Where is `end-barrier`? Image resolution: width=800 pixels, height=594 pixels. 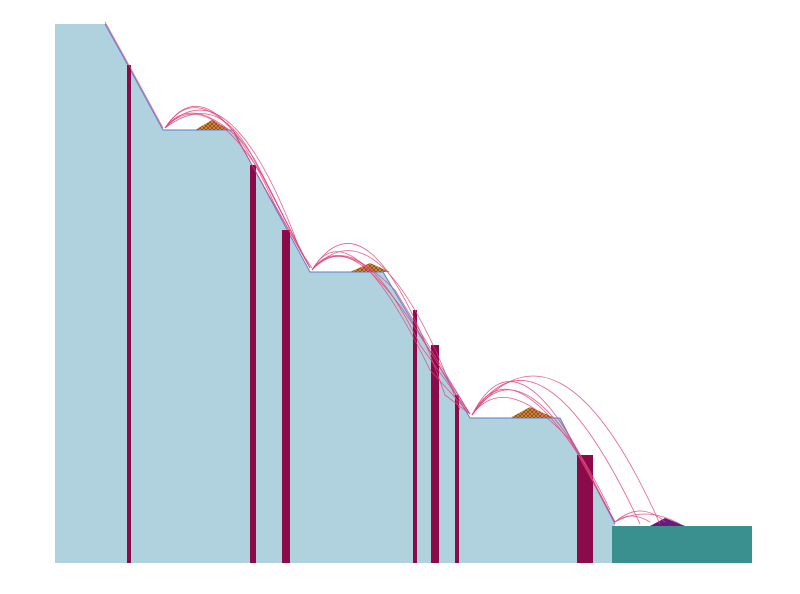 end-barrier is located at coordinates (667, 522).